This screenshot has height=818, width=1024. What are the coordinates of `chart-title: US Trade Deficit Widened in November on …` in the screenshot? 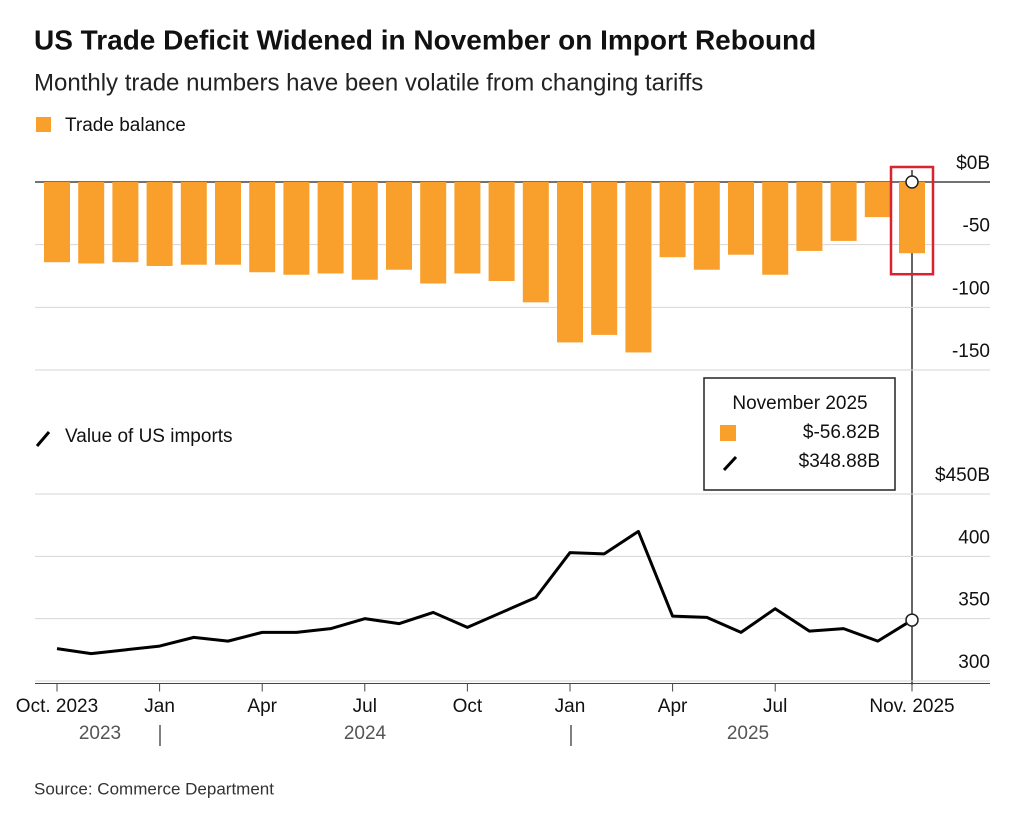 It's located at (425, 39).